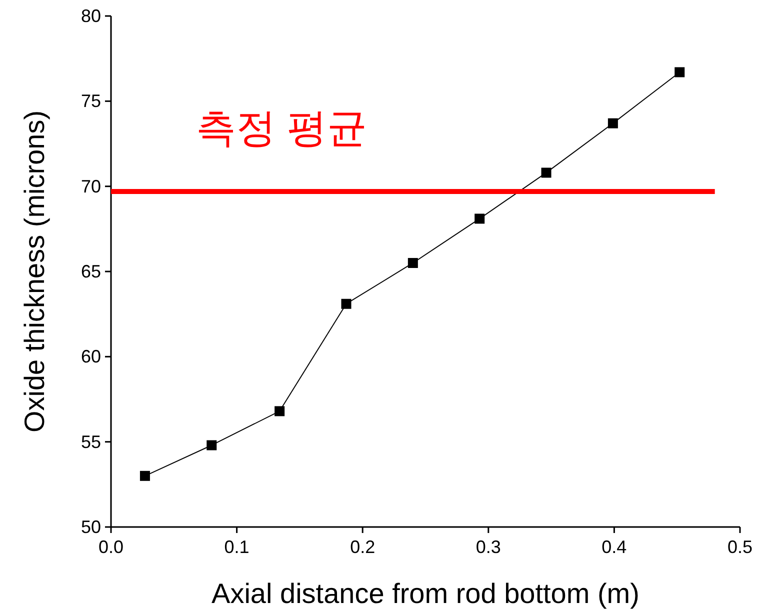  What do you see at coordinates (90, 101) in the screenshot?
I see `y-tick-label: 75` at bounding box center [90, 101].